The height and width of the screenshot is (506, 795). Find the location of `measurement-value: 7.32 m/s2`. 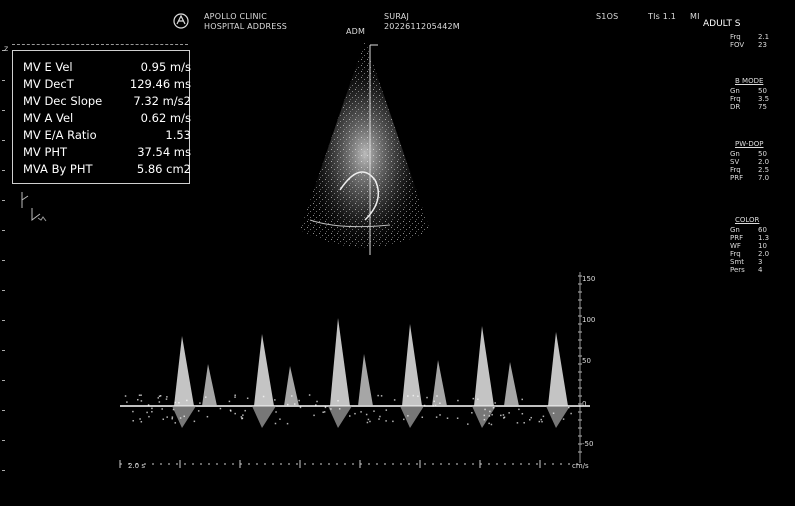

measurement-value: 7.32 m/s2 is located at coordinates (162, 101).